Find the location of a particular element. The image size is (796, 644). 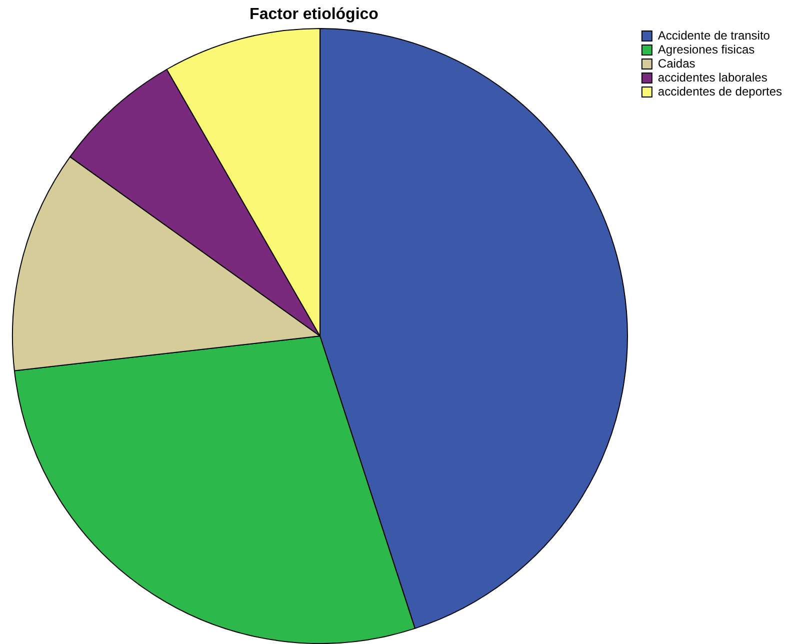

legend-label: Caidas is located at coordinates (677, 63).